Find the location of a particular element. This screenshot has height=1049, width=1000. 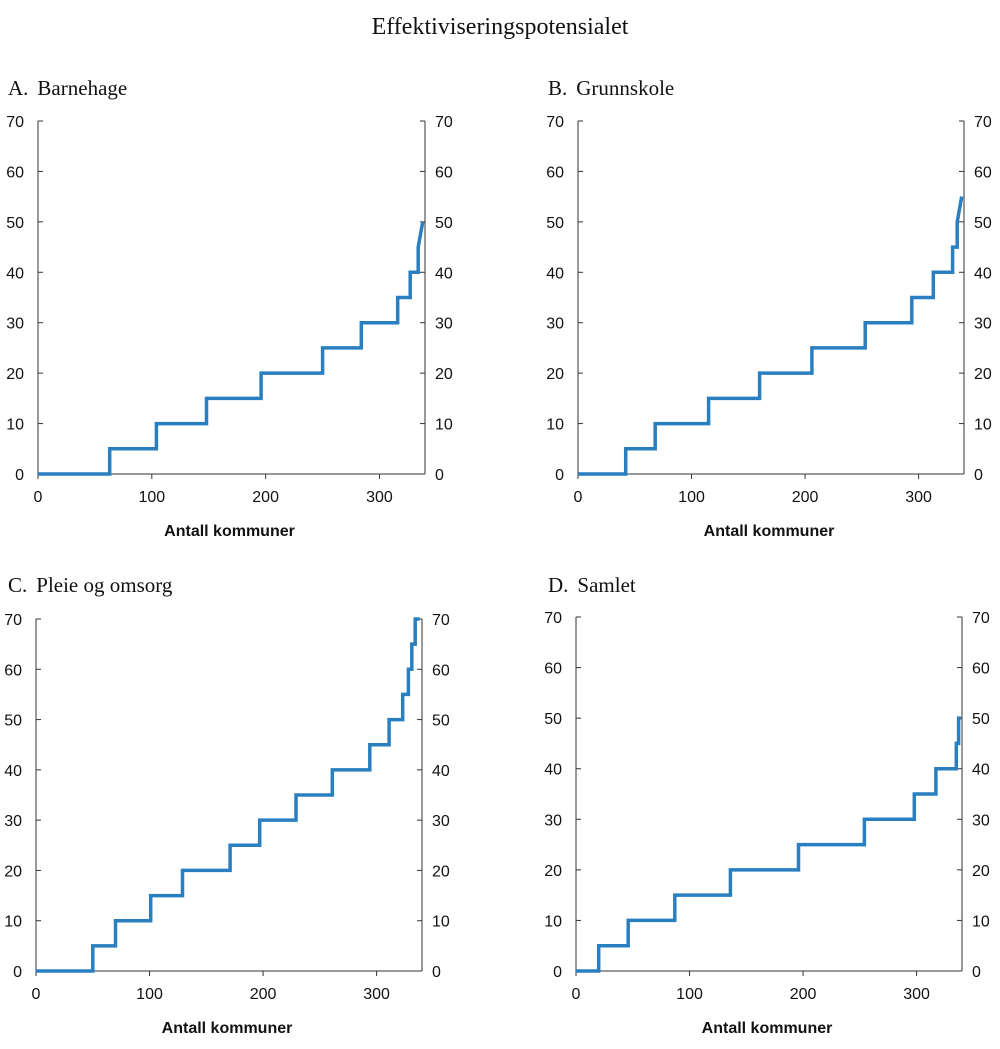

panel-title: C. Pleie og omsorg is located at coordinates (90, 585).